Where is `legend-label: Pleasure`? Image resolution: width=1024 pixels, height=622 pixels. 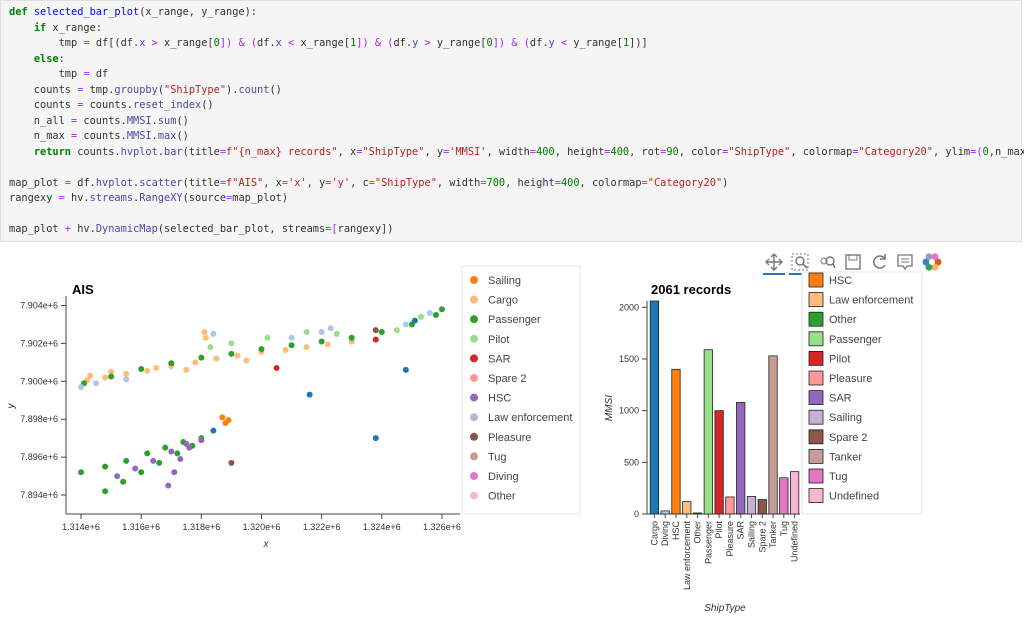 legend-label: Pleasure is located at coordinates (509, 438).